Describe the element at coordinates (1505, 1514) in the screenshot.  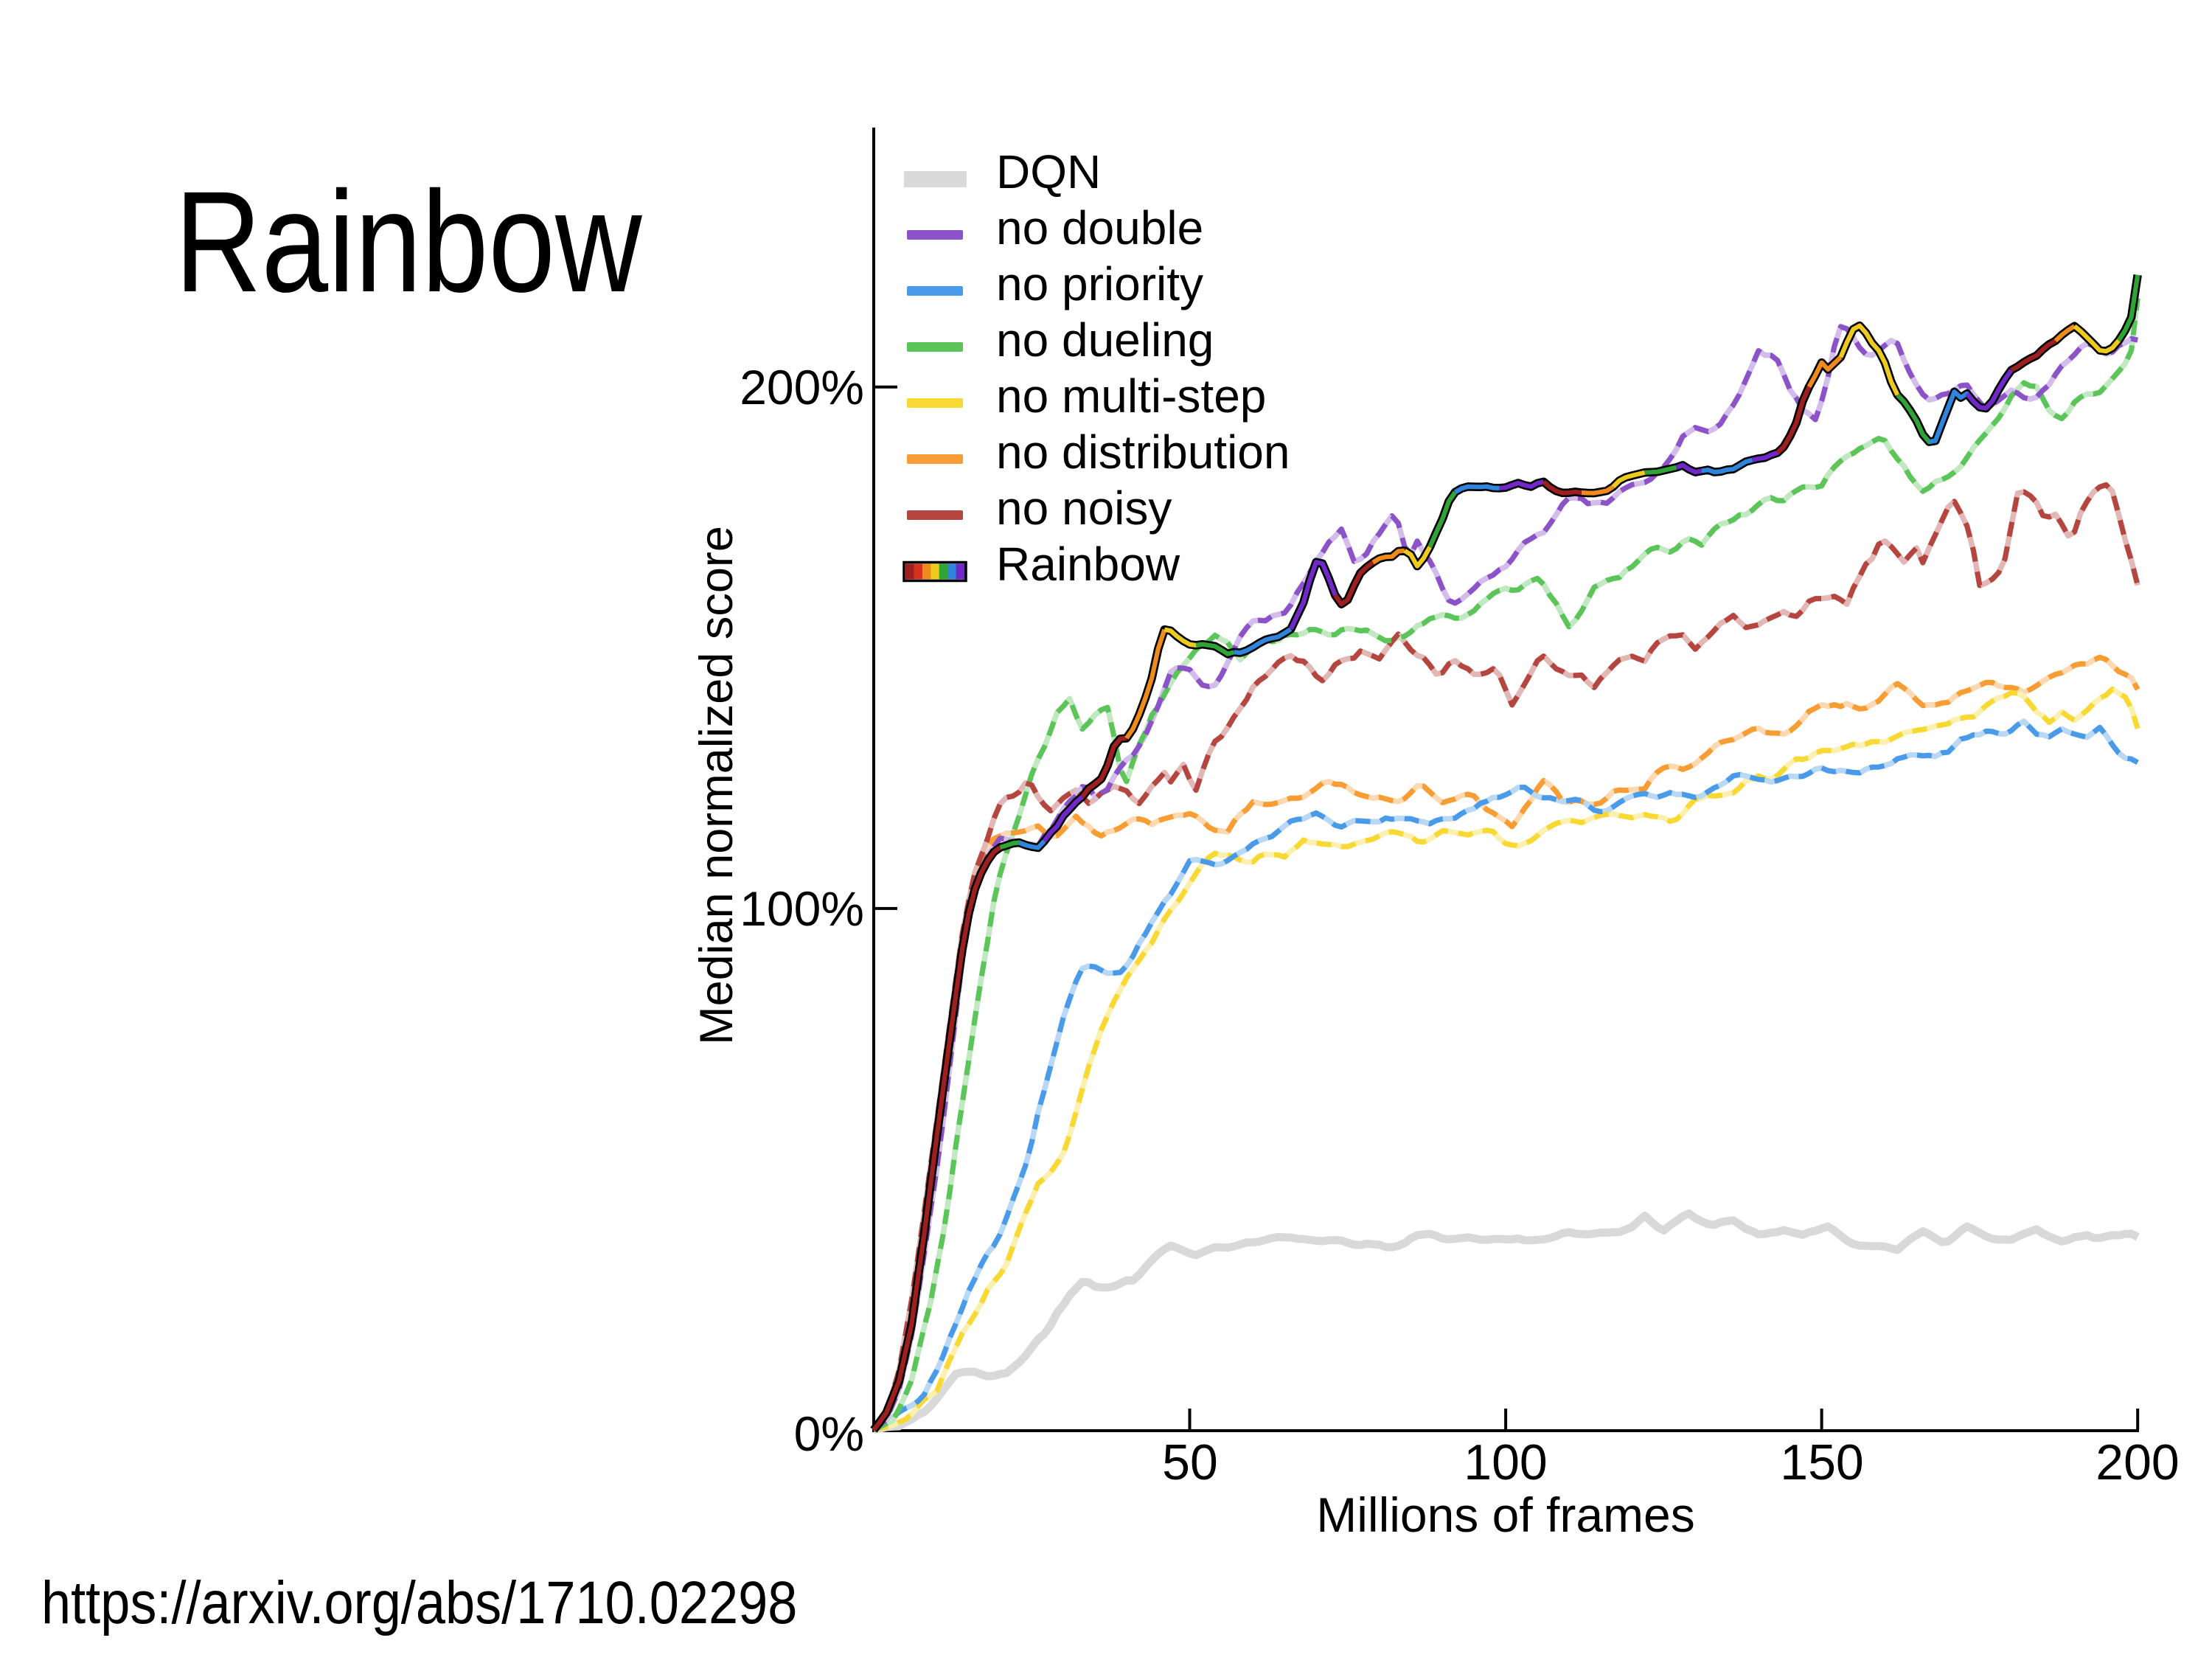
I see `svg-text: Millions of frames` at that location.